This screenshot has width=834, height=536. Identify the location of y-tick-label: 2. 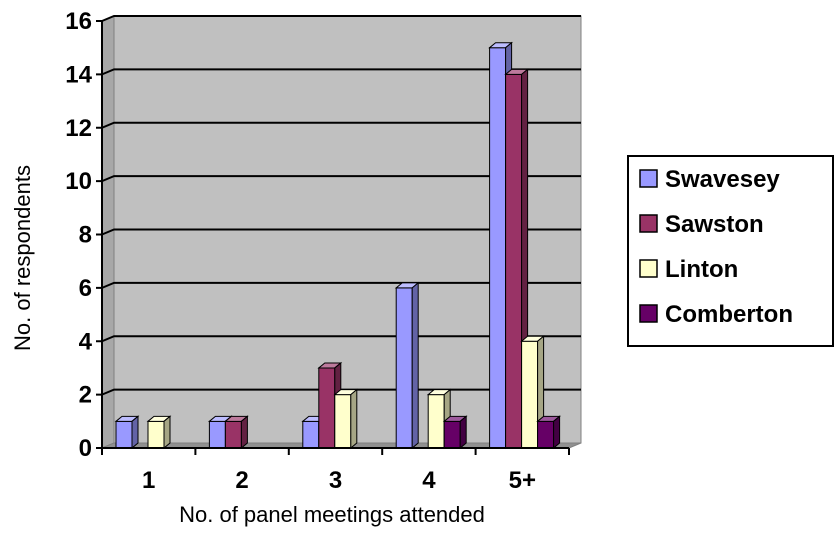
(85, 395).